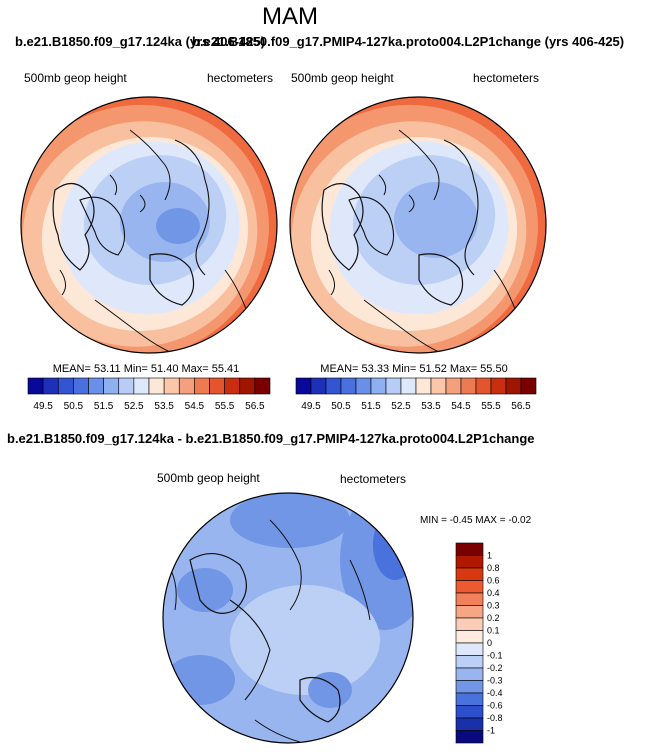  Describe the element at coordinates (341, 406) in the screenshot. I see `cbar2-tick-label: 50.5` at that location.